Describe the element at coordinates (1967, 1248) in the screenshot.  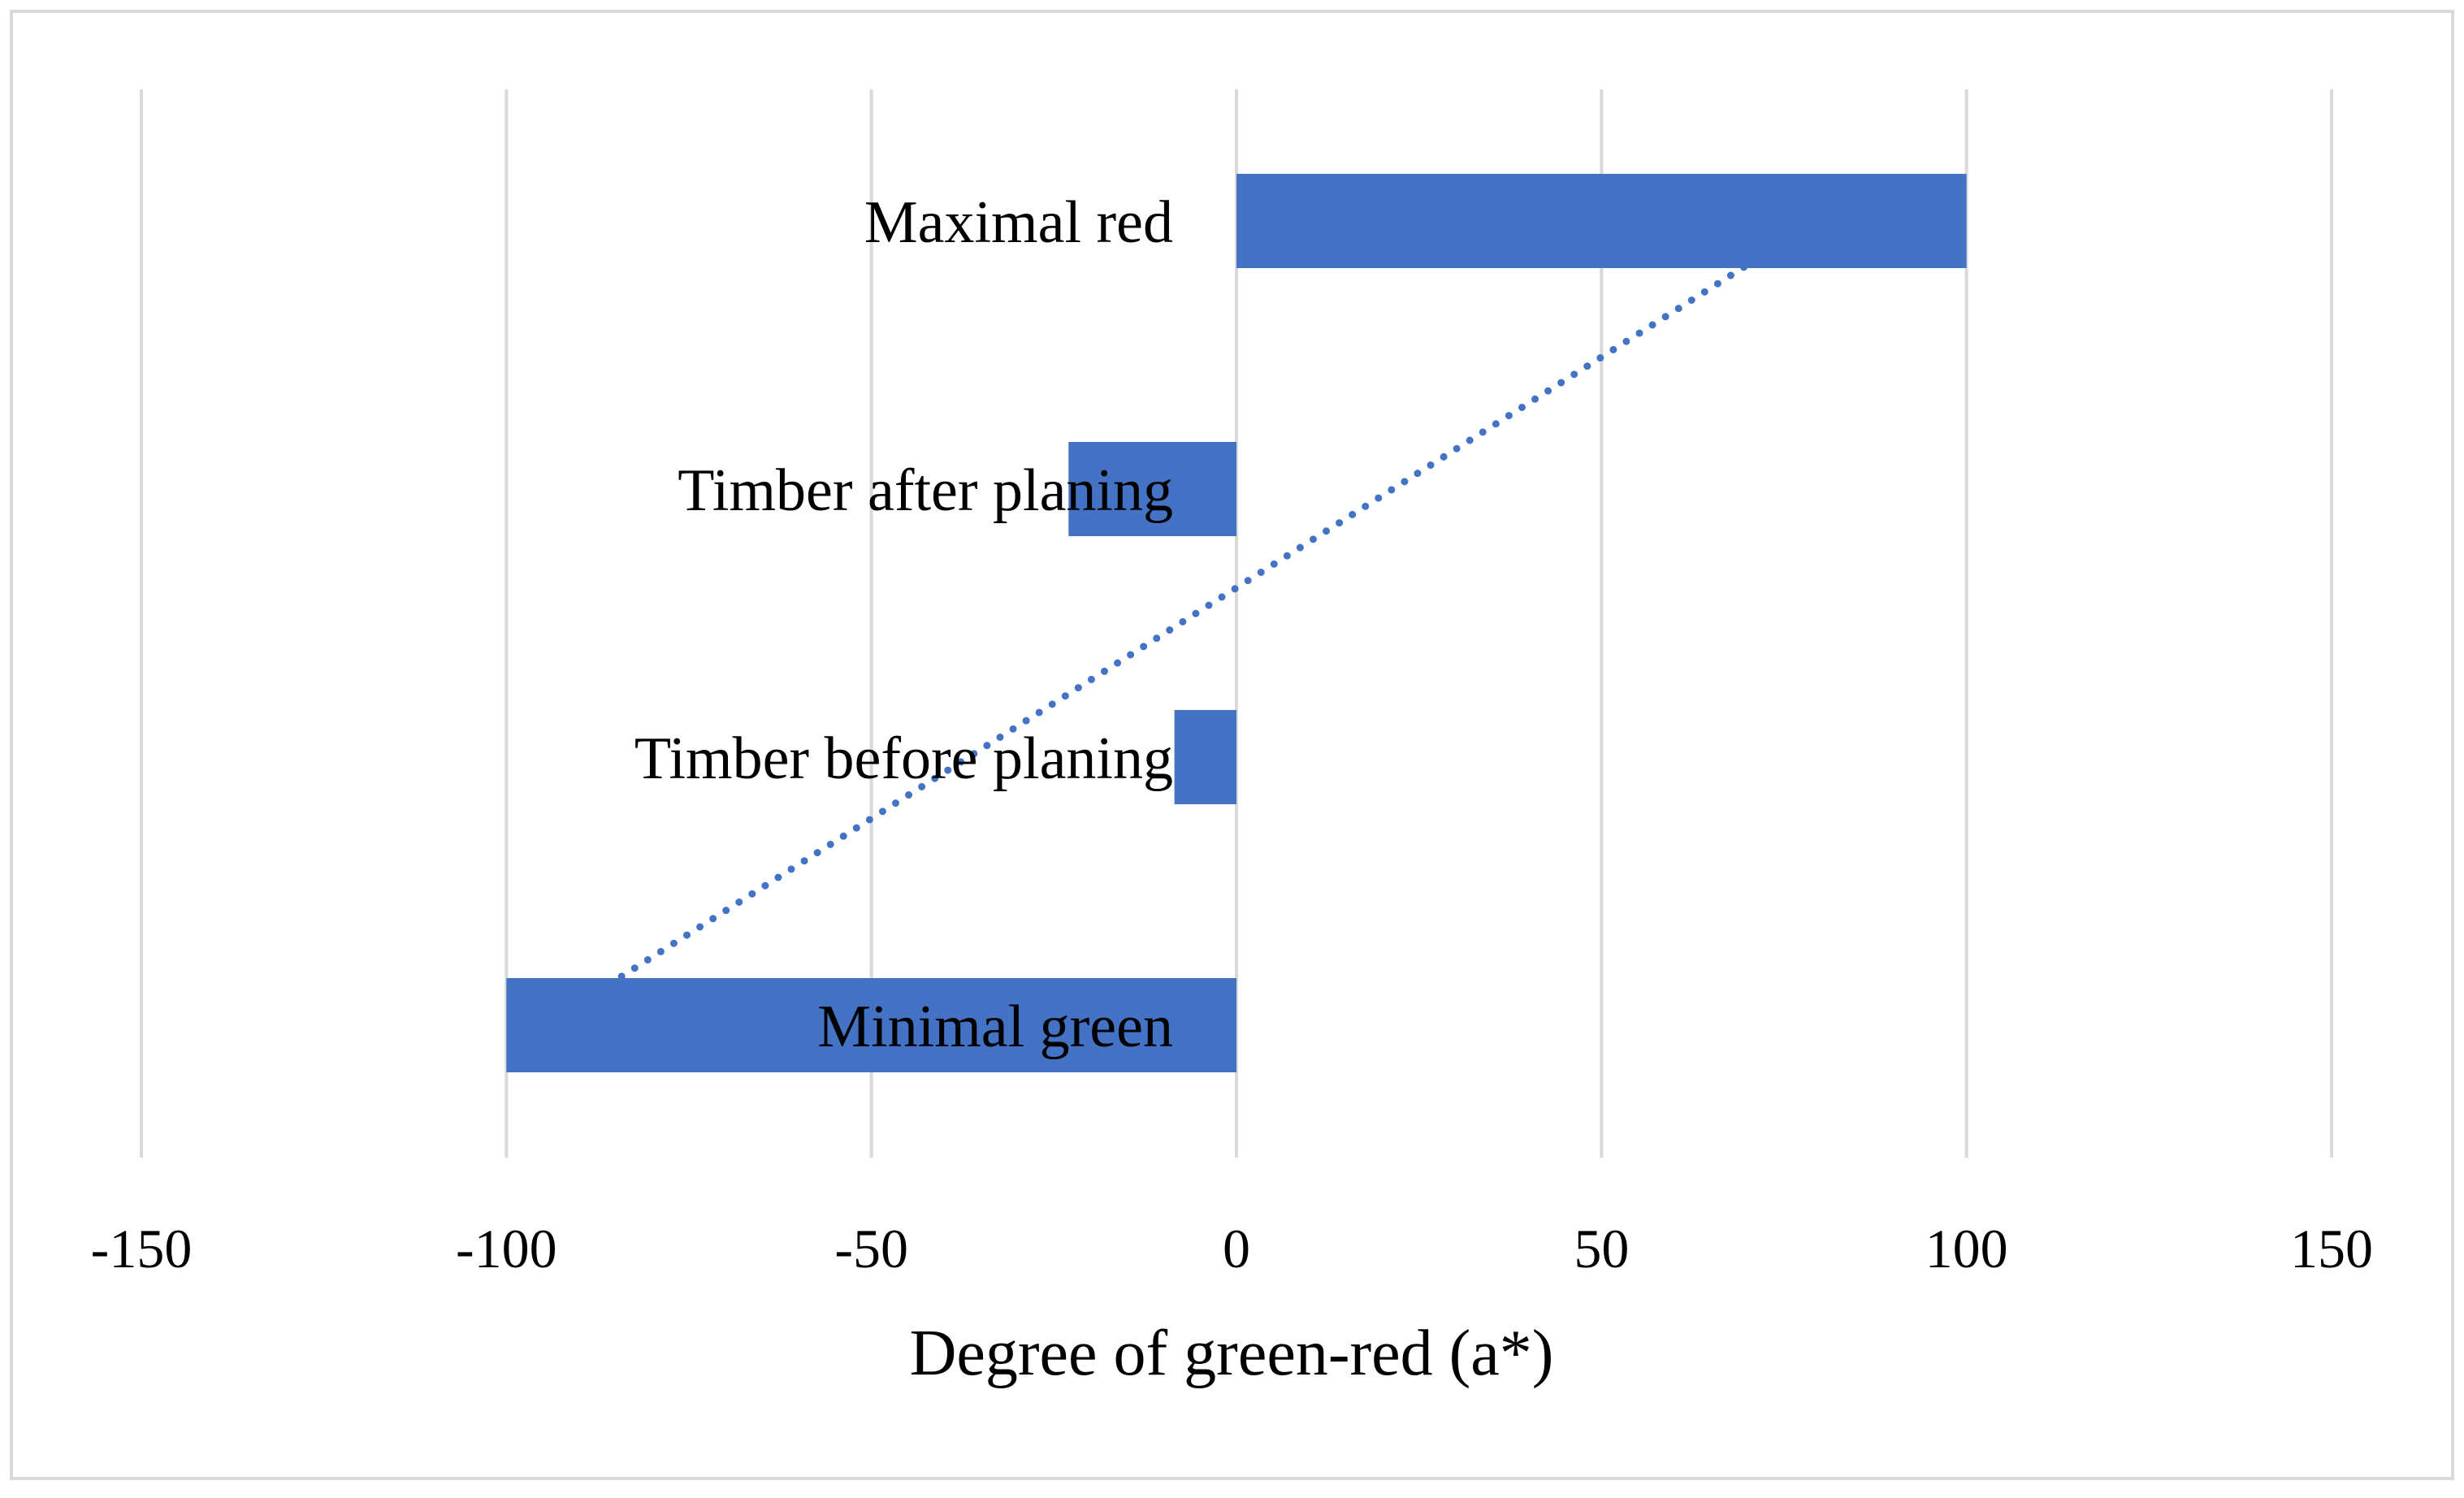
I see `x-tick-label-100: 100` at that location.